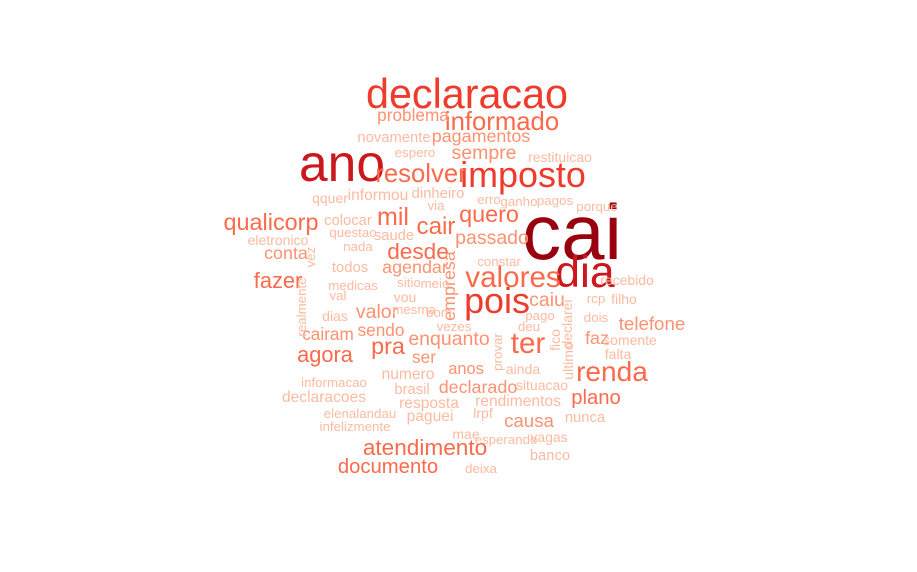 The height and width of the screenshot is (572, 917). Describe the element at coordinates (381, 330) in the screenshot. I see `word-sendo: sendo` at that location.